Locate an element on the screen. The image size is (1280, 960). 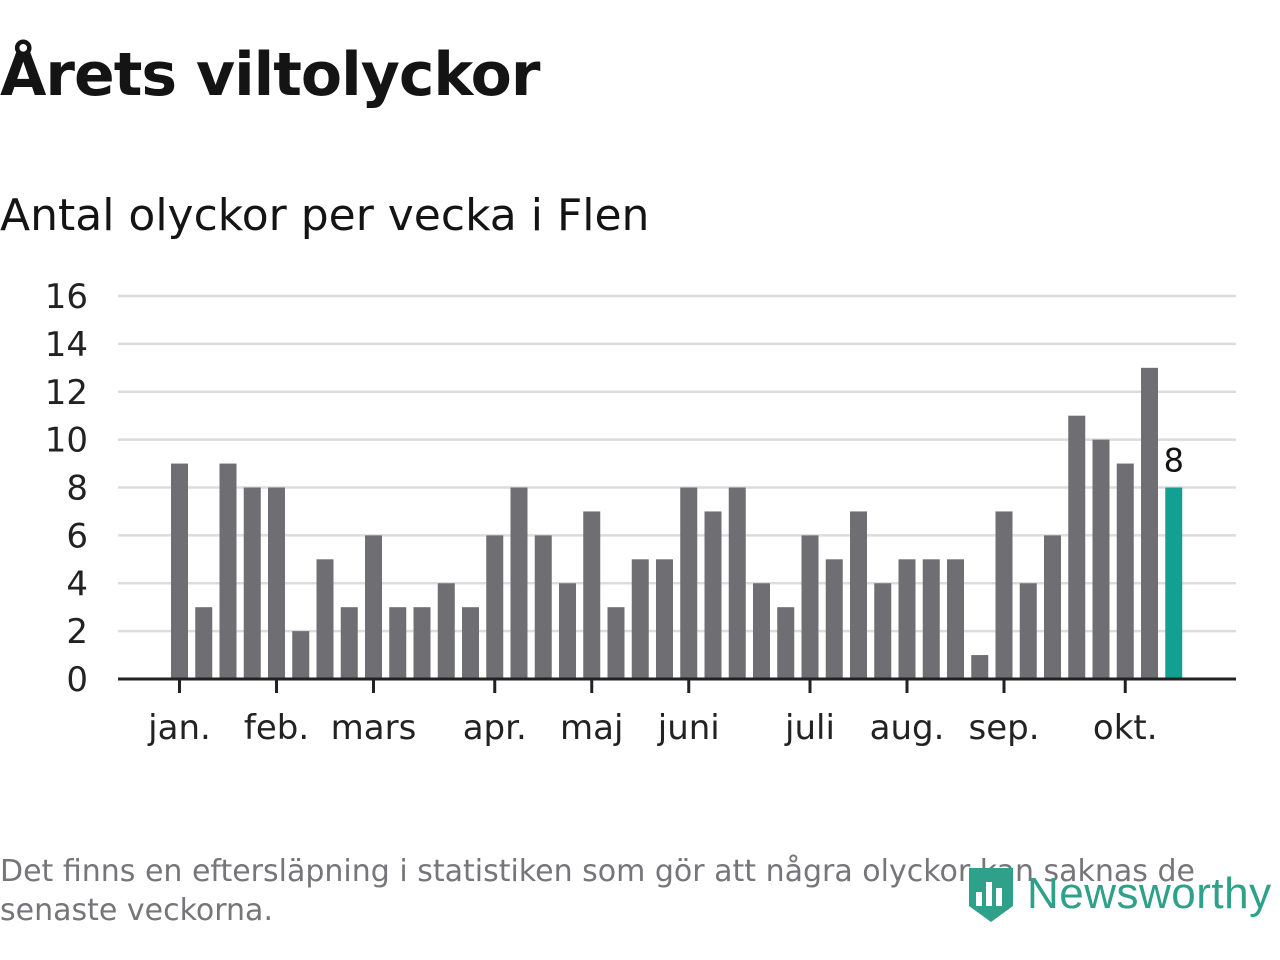
x-tick-label: juni is located at coordinates (688, 728).